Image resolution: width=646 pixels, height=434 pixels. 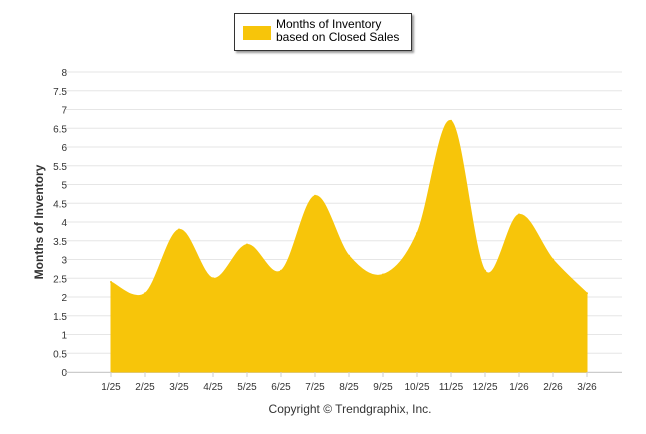 What do you see at coordinates (349, 255) in the screenshot?
I see `data-point-8/25` at bounding box center [349, 255].